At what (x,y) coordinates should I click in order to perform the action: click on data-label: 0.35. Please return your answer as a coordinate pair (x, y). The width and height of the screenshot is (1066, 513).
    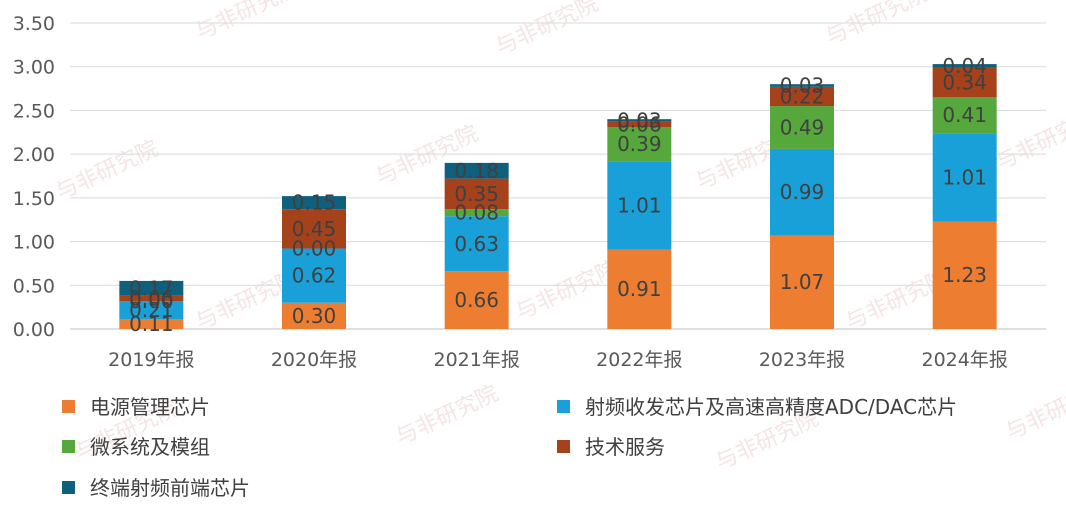
    Looking at the image, I should click on (476, 194).